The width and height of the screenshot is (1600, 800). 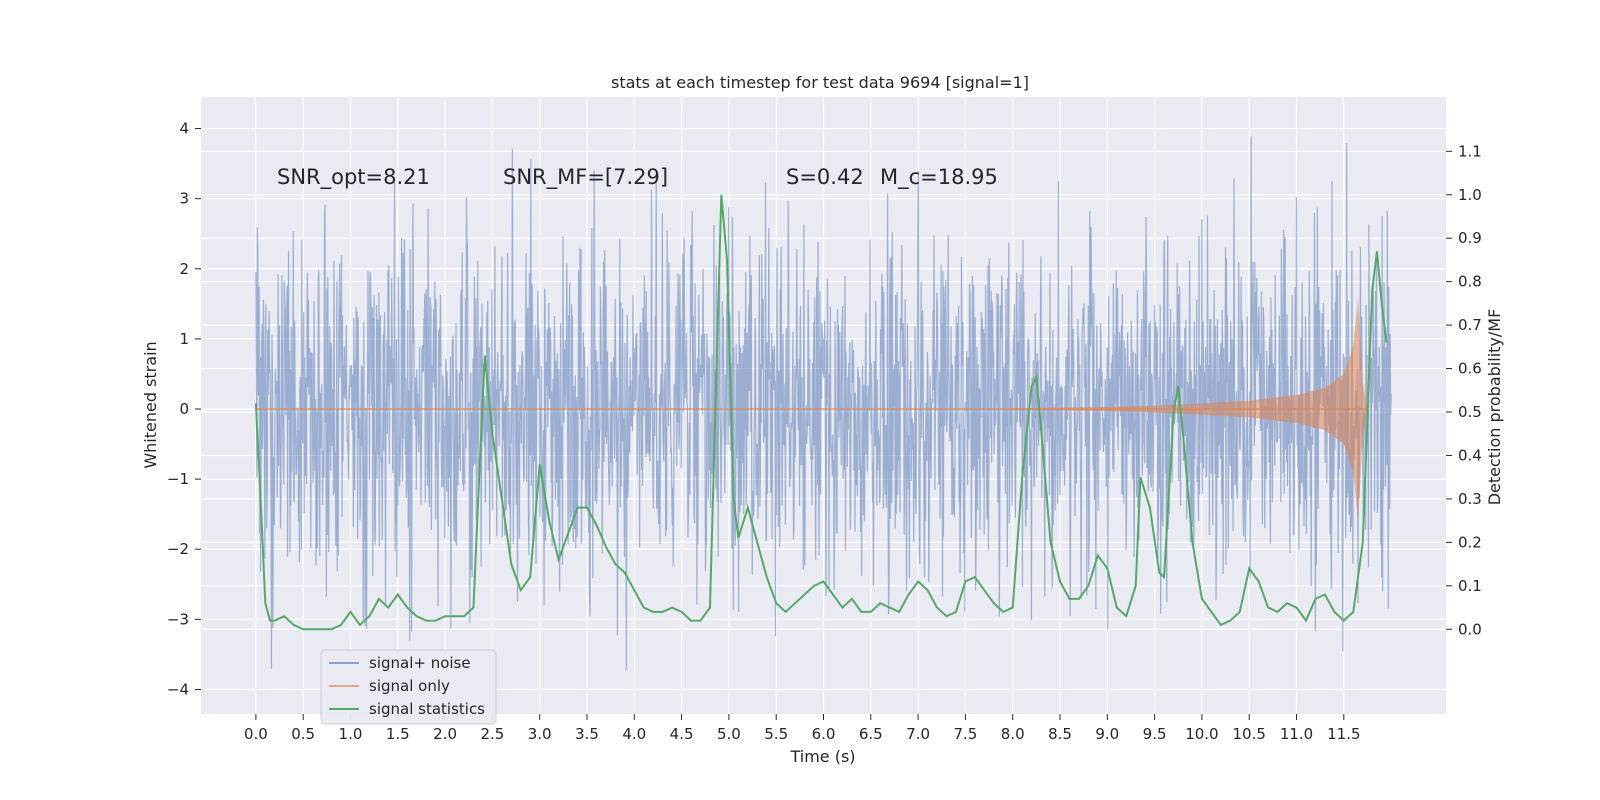 I want to click on y-ticks-right: 0.0 0.1 0.2 0.3 0.4 0.5 0.6 0.7 0.8 0.9 1.0 1.1, so click(x=1464, y=390).